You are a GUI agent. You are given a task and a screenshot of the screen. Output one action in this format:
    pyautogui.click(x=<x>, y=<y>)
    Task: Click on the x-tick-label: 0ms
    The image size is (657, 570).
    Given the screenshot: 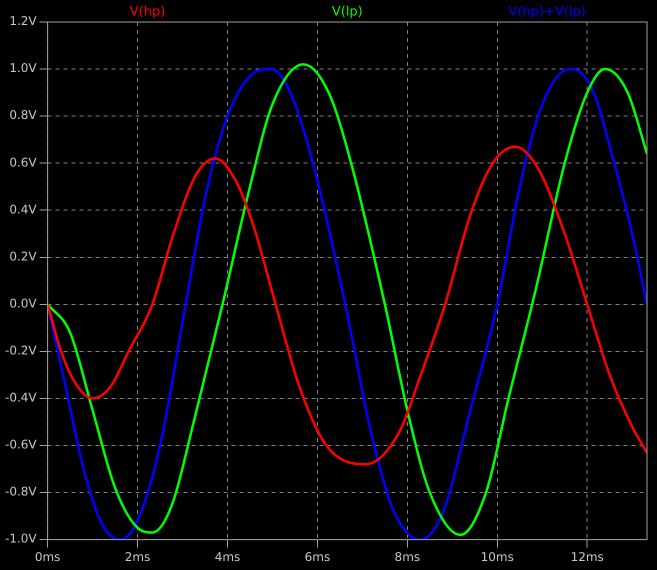 What is the action you would take?
    pyautogui.click(x=47, y=557)
    